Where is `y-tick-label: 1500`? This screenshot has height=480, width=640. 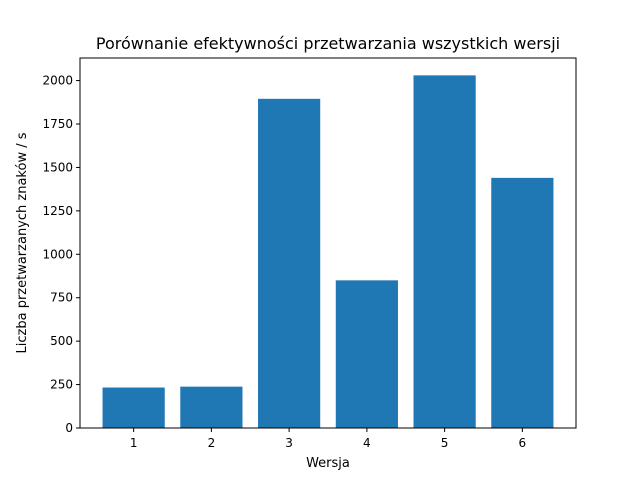
y-tick-label: 1500 is located at coordinates (57, 167).